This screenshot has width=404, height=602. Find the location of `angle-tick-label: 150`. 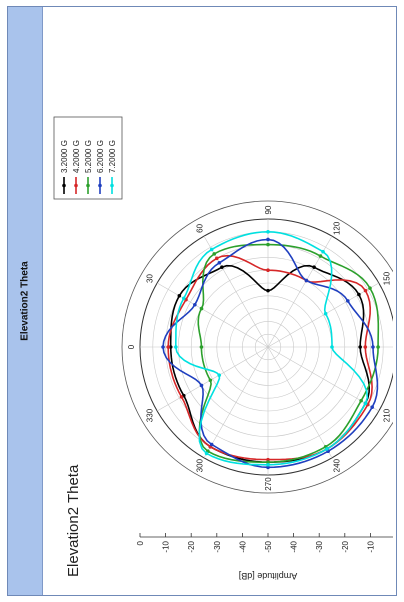

angle-tick-label: 150 is located at coordinates (387, 278).